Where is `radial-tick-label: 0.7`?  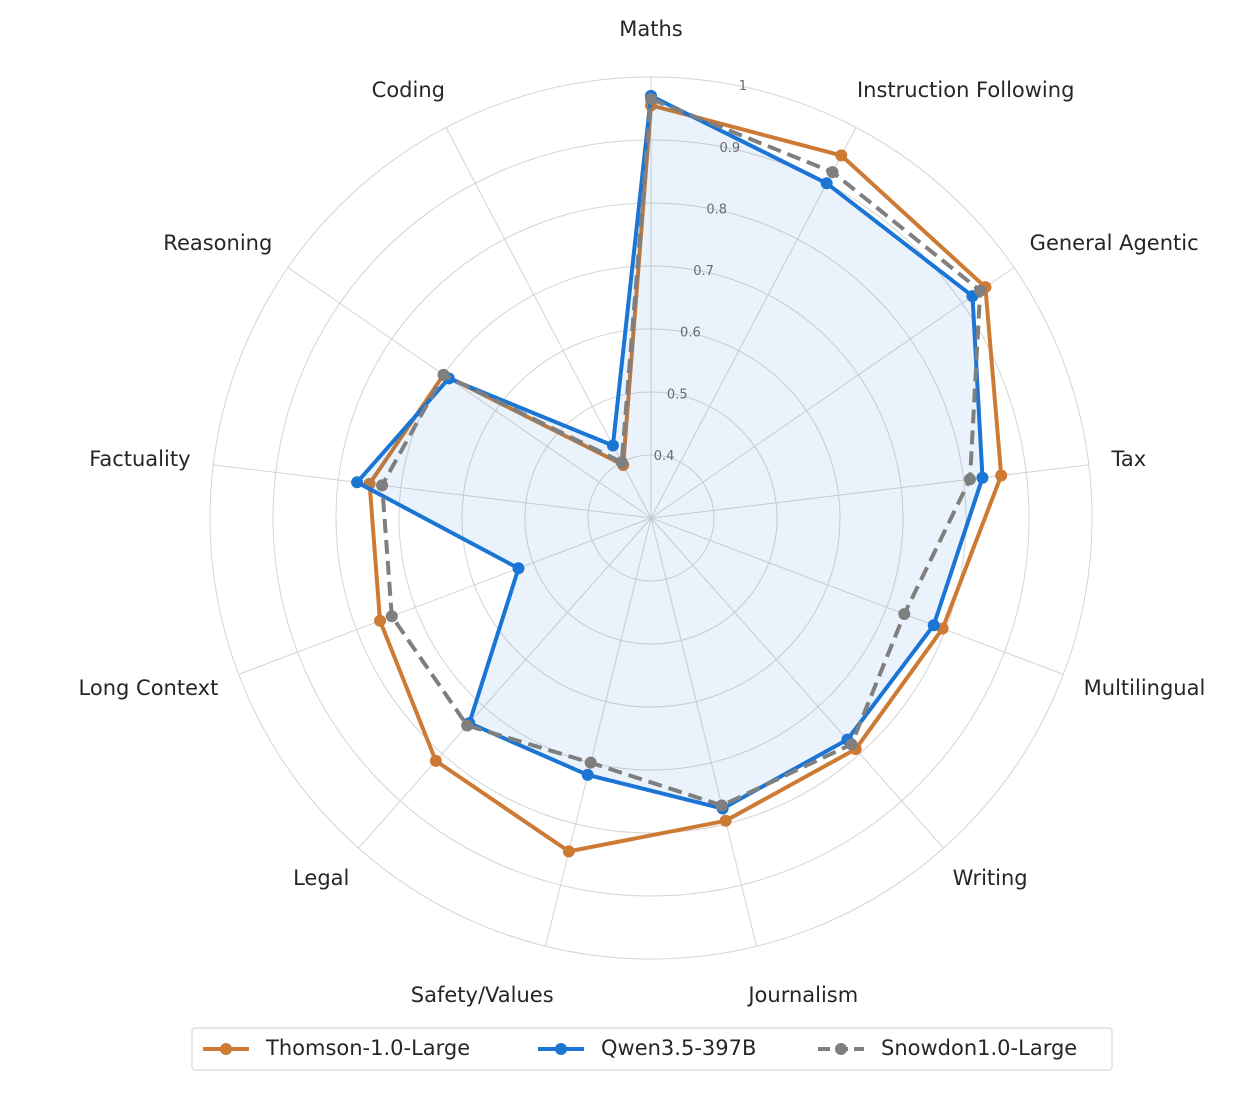 radial-tick-label: 0.7 is located at coordinates (703, 271).